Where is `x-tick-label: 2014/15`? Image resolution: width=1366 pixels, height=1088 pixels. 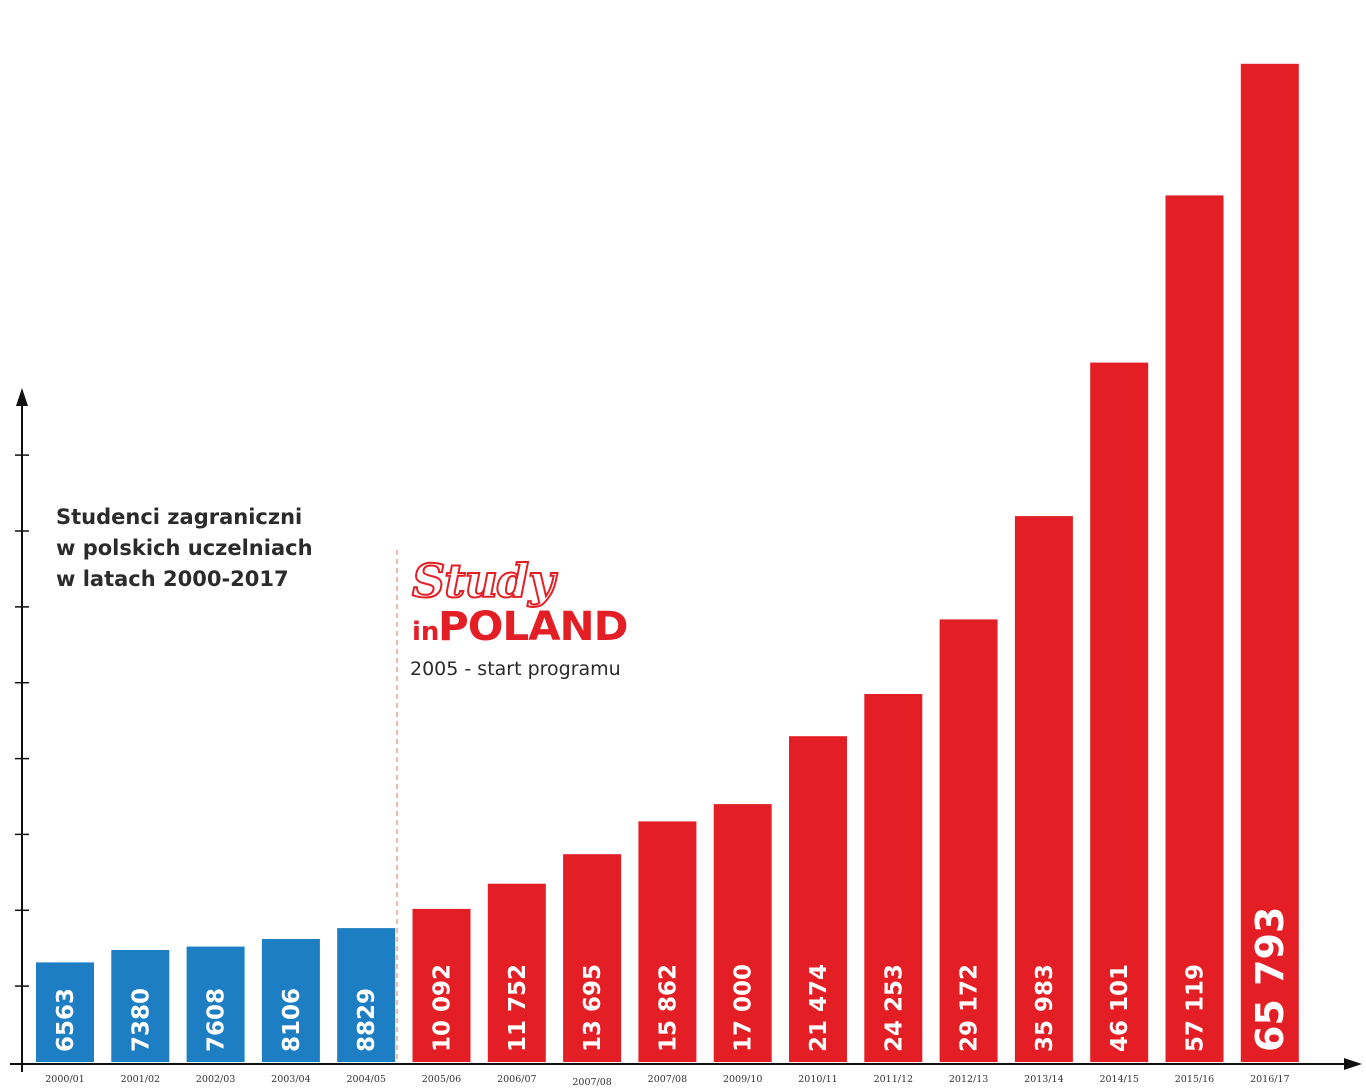
x-tick-label: 2014/15 is located at coordinates (1118, 1079).